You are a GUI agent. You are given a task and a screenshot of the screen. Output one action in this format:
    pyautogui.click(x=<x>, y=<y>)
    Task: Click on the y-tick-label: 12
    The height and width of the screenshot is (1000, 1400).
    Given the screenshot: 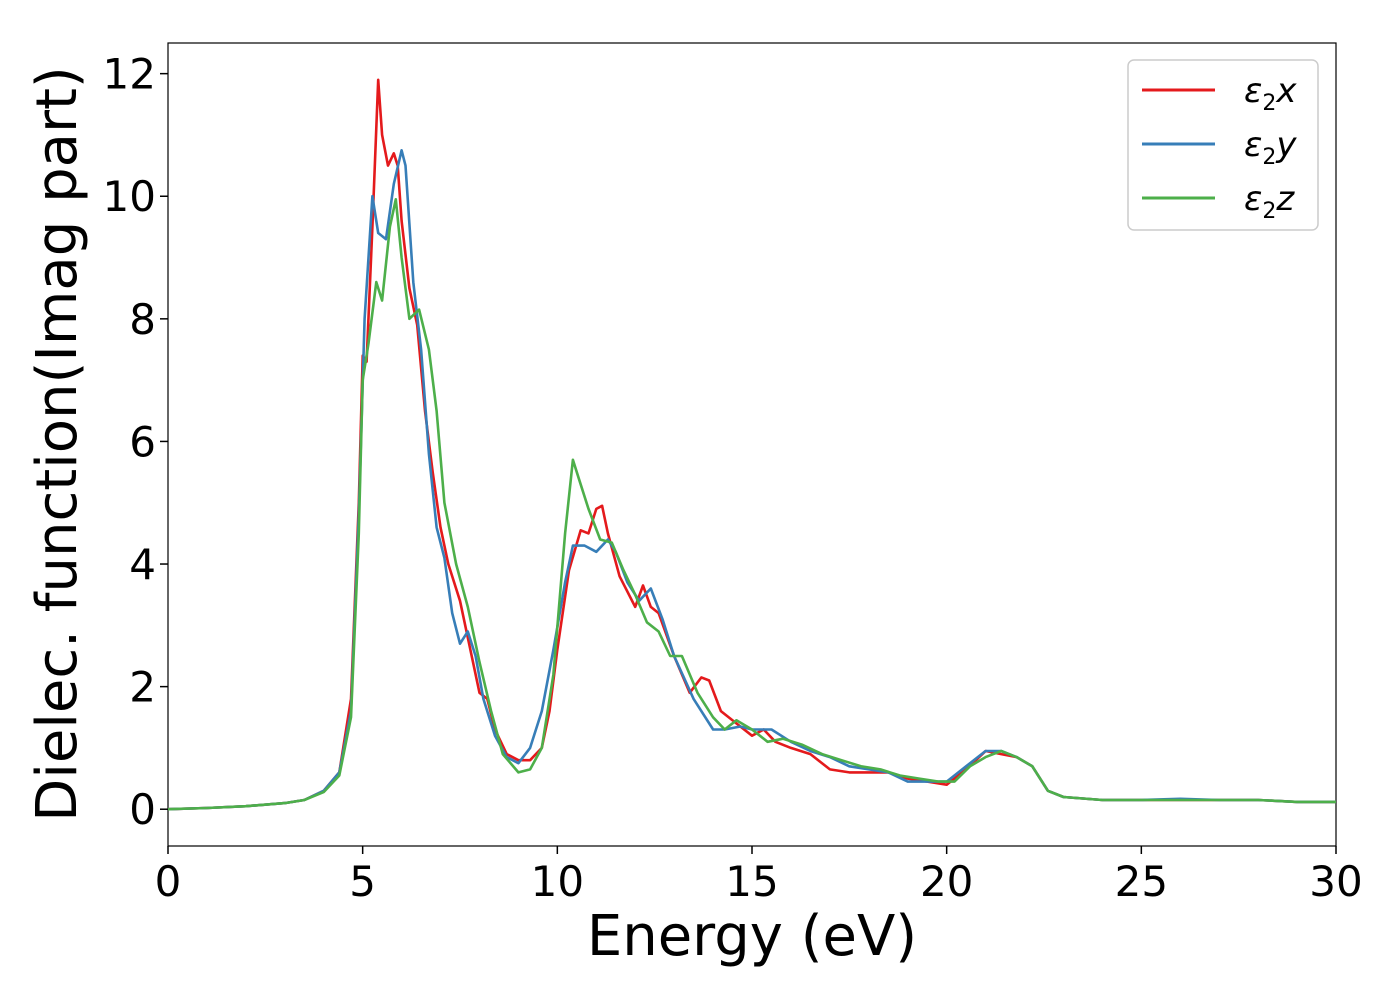 What is the action you would take?
    pyautogui.click(x=129, y=74)
    